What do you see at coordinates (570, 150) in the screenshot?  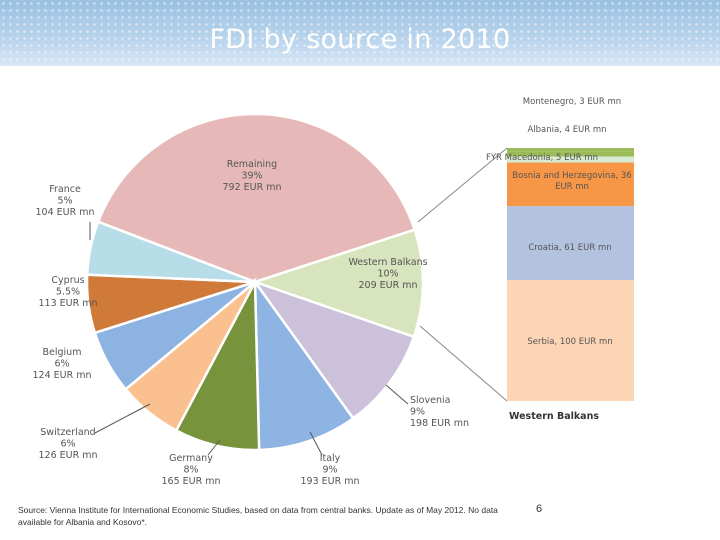 I see `stack-segment-montenegro` at bounding box center [570, 150].